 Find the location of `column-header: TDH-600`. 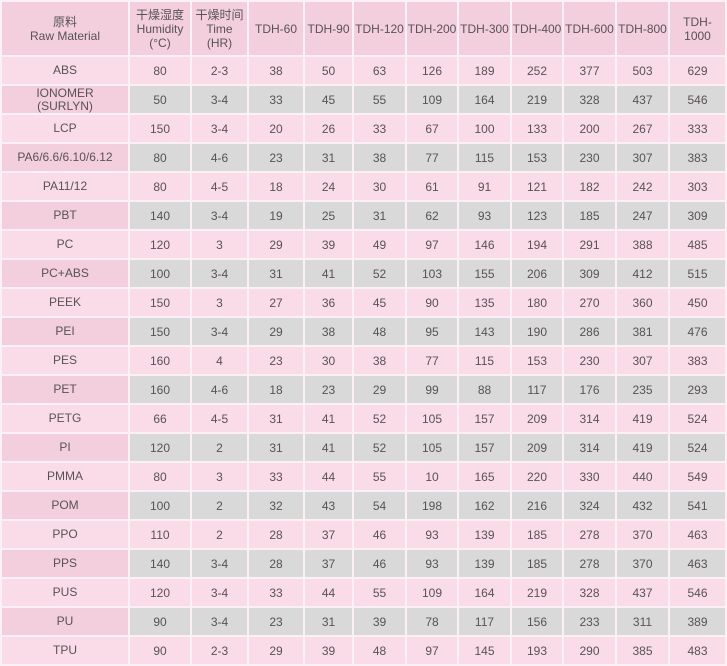

column-header: TDH-600 is located at coordinates (589, 28).